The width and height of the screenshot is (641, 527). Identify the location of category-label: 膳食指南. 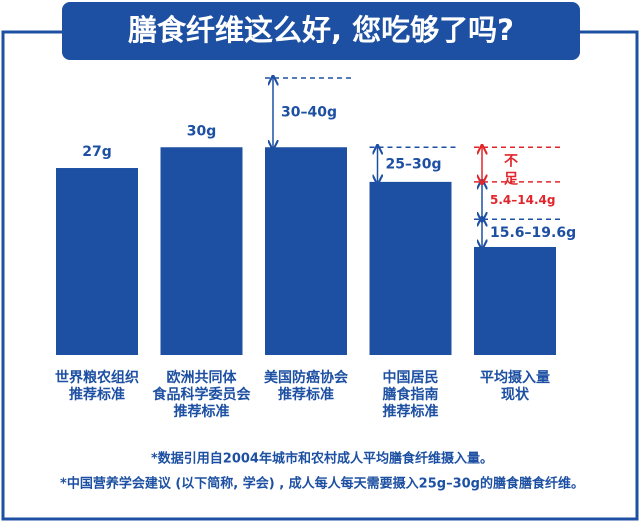
(411, 394).